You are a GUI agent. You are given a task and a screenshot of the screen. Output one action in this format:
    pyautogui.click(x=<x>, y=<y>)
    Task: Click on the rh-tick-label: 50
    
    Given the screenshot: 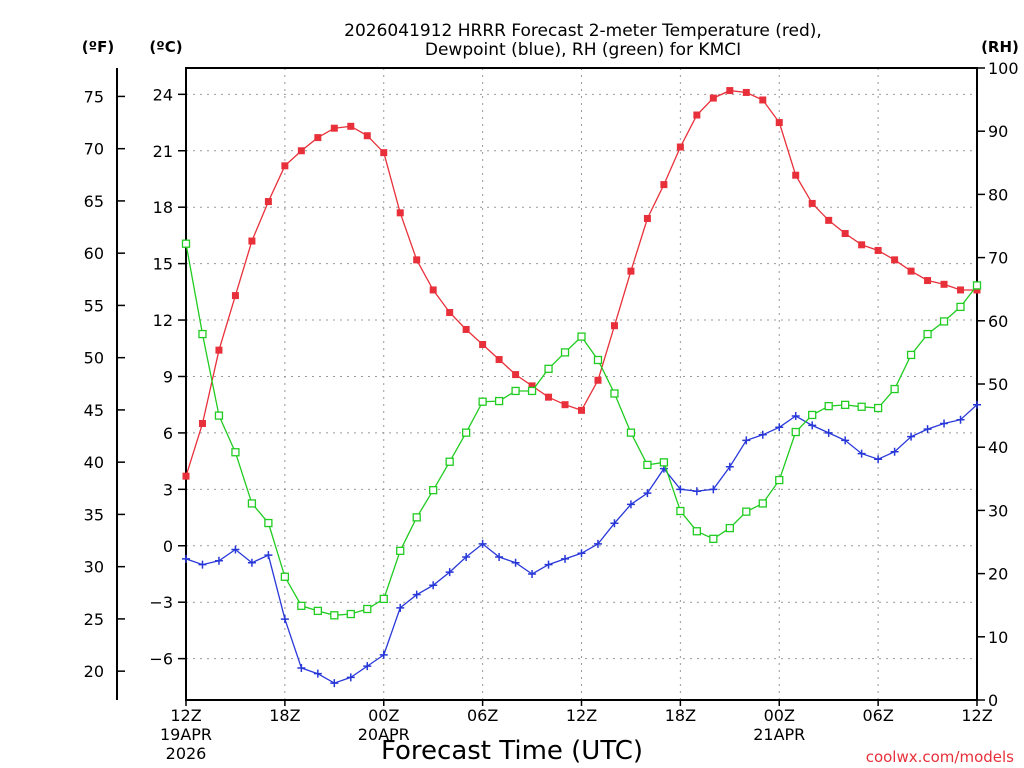 What is the action you would take?
    pyautogui.click(x=998, y=384)
    